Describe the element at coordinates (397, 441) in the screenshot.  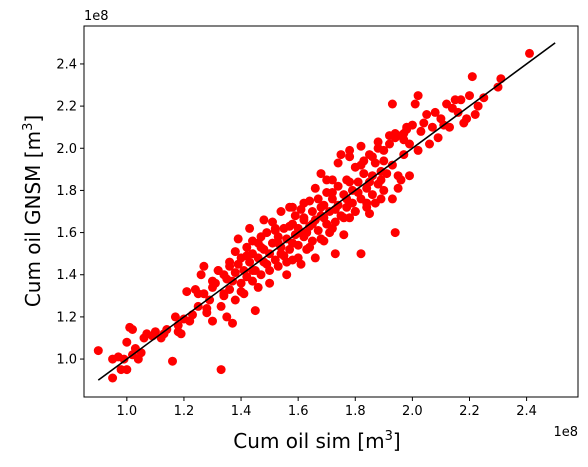
I see `x-axis-label-end: ]` at that location.